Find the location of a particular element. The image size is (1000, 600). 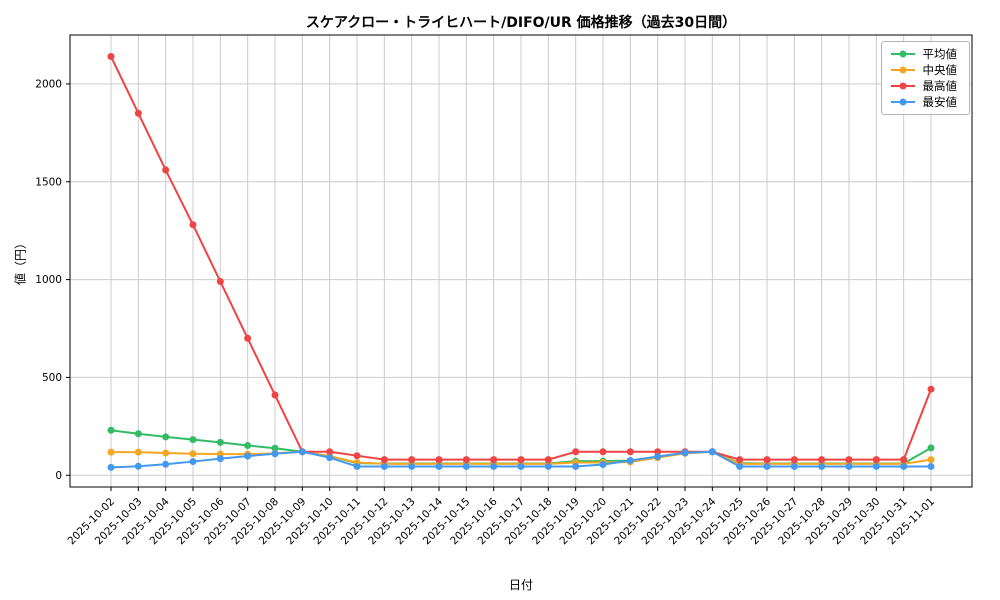

y-tick-label: 2000 is located at coordinates (48, 84).